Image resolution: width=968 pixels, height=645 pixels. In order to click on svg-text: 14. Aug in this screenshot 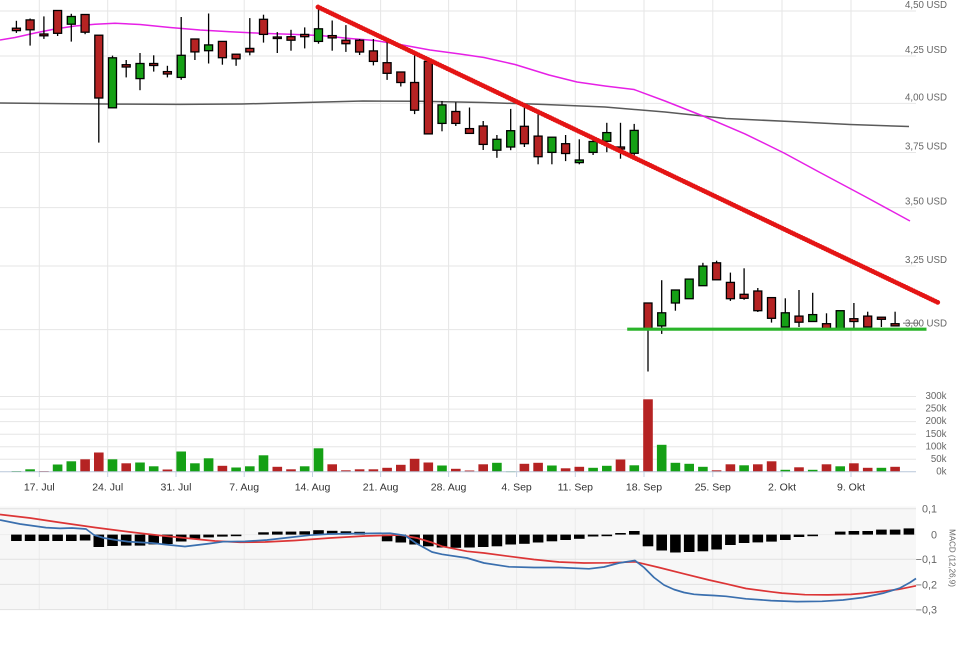, I will do `click(313, 488)`.